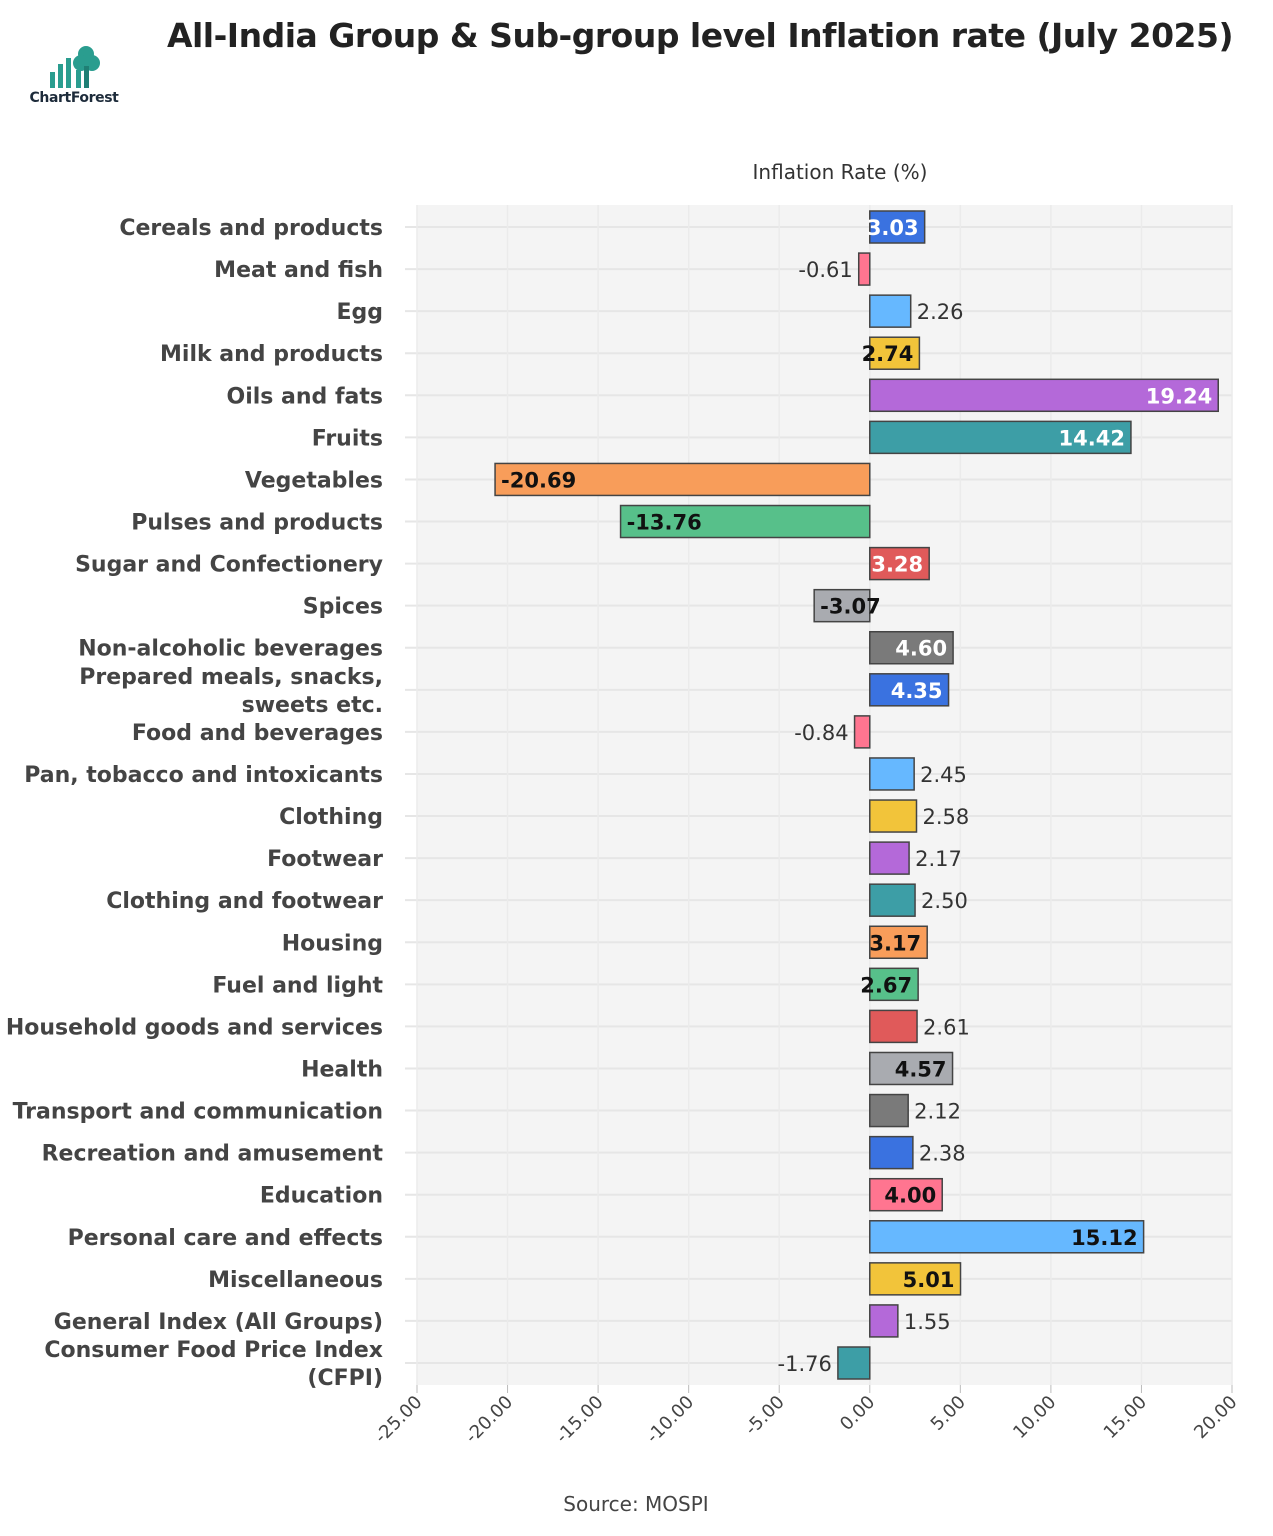  Describe the element at coordinates (225, 1238) in the screenshot. I see `category-label: Personal care and effects` at that location.